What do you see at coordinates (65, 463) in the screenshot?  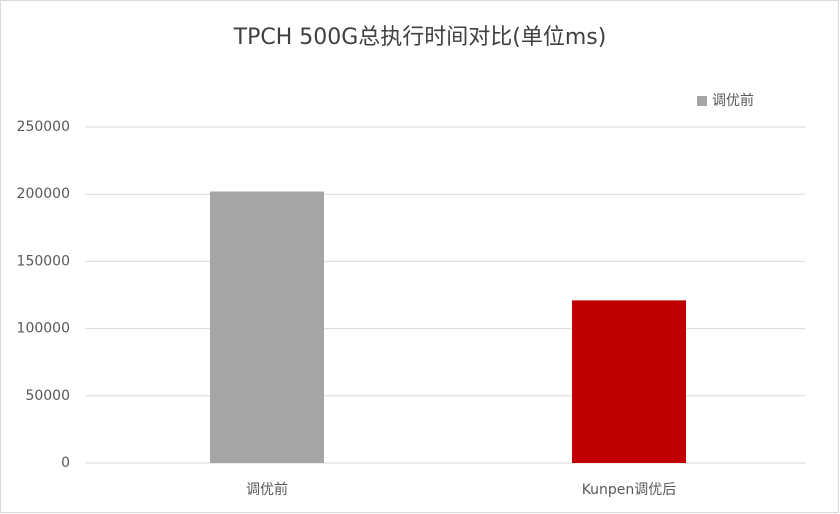 I see `y-tick-label: 0` at bounding box center [65, 463].